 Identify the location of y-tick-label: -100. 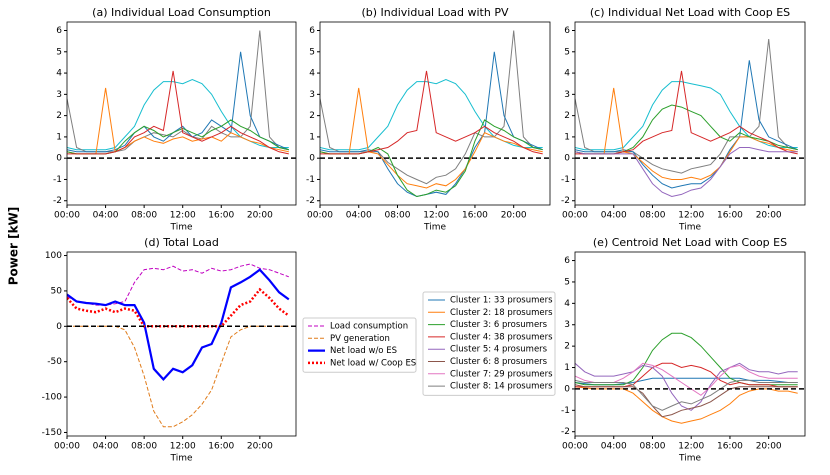
(52, 398).